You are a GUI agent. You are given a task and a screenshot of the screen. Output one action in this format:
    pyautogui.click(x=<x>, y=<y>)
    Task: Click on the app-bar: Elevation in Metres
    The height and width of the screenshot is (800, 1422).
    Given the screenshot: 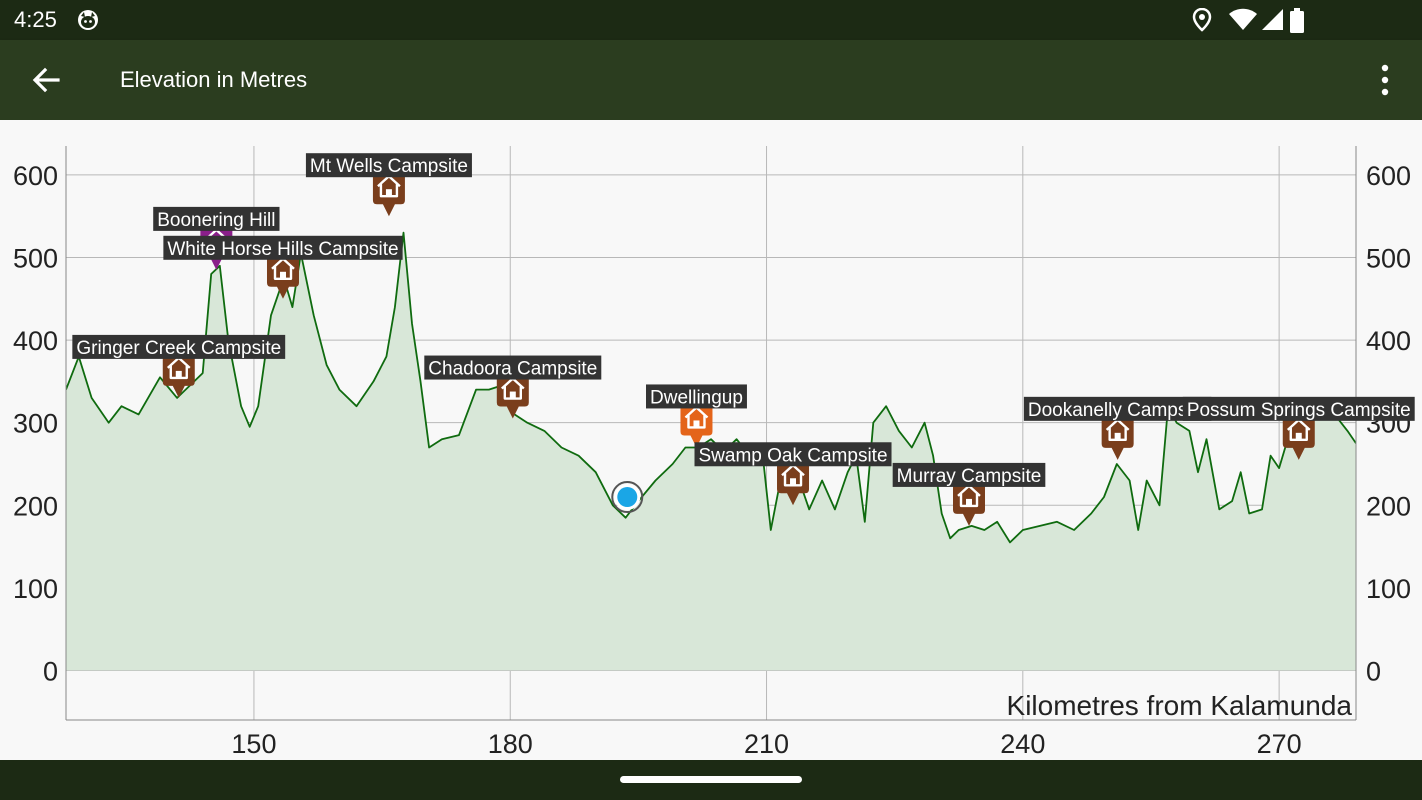 What is the action you would take?
    pyautogui.click(x=711, y=80)
    